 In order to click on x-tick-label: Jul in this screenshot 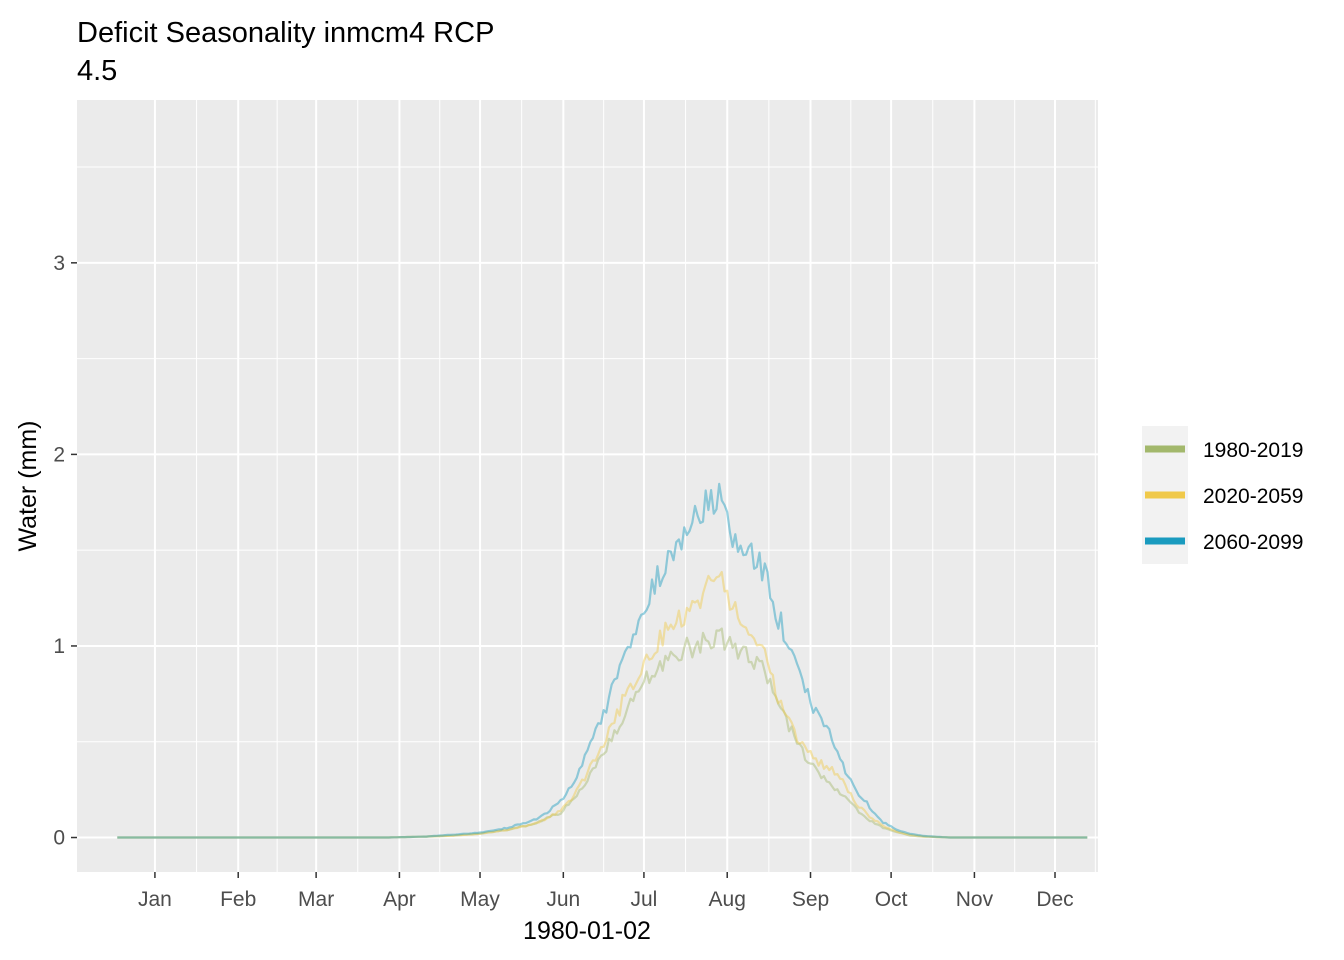, I will do `click(643, 899)`.